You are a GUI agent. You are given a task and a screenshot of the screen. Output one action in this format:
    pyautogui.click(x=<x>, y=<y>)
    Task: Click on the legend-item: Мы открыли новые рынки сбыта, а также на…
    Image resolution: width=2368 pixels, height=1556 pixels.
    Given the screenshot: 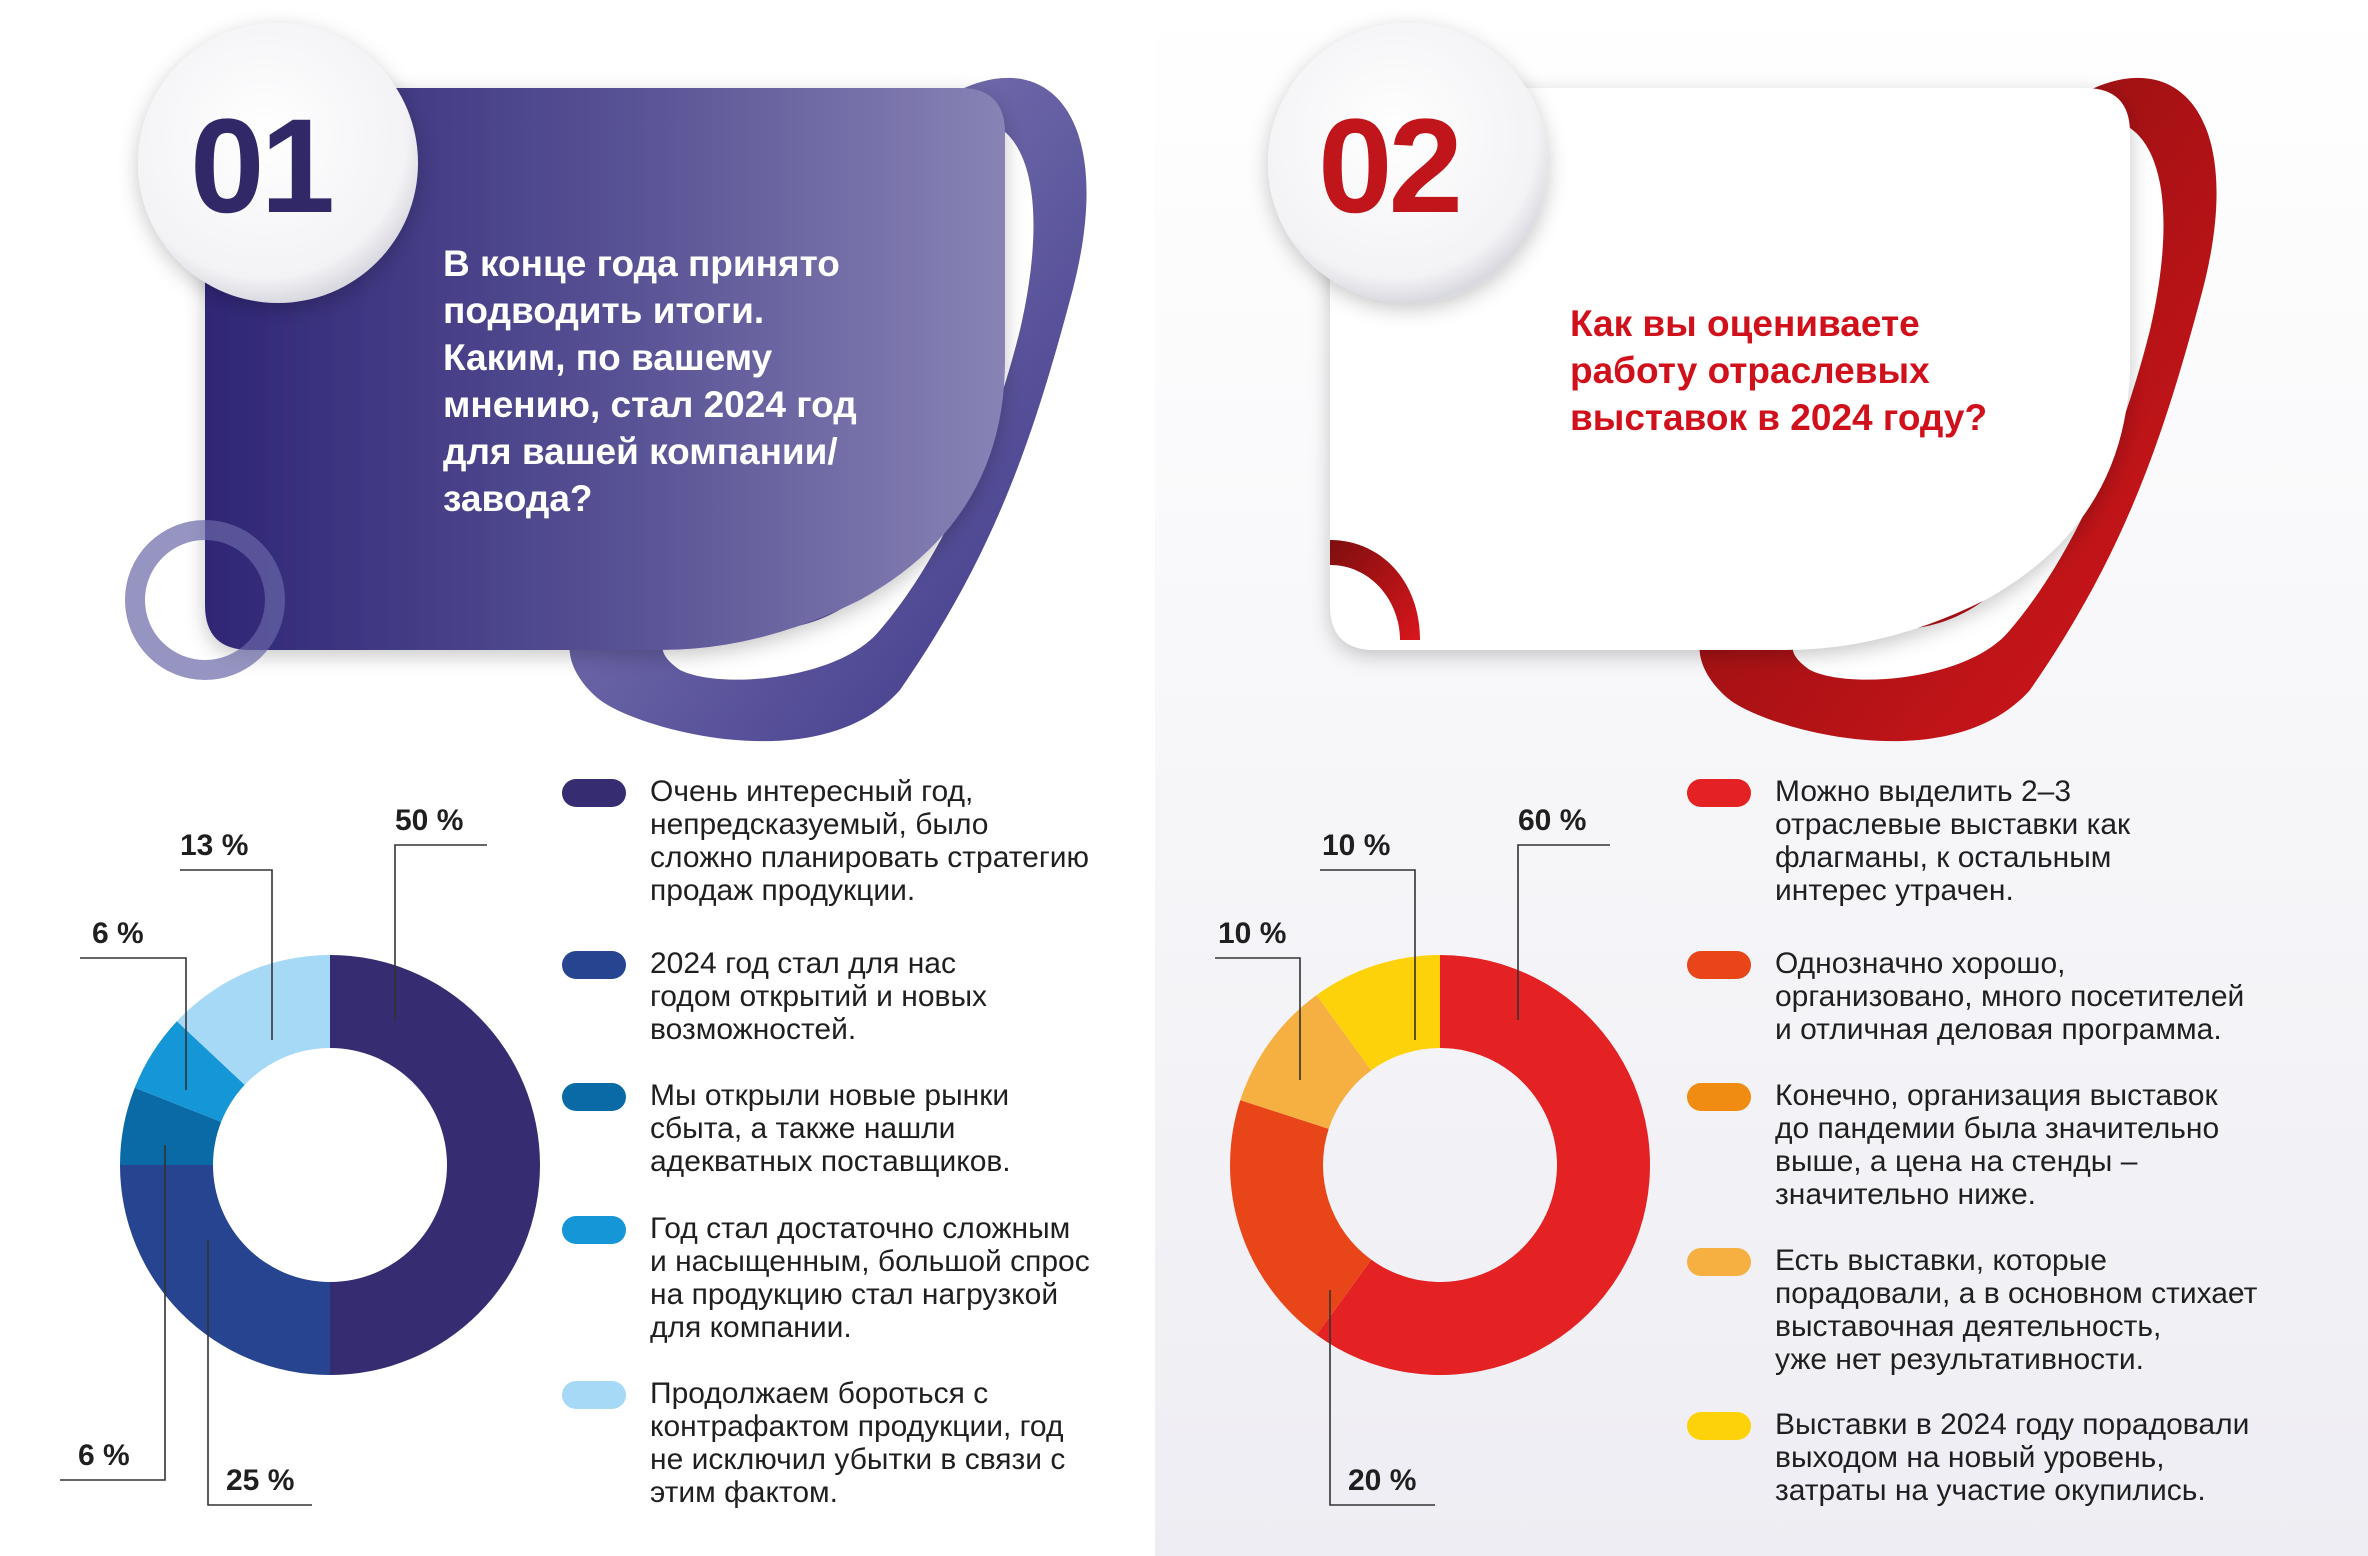 What is the action you would take?
    pyautogui.click(x=860, y=1128)
    